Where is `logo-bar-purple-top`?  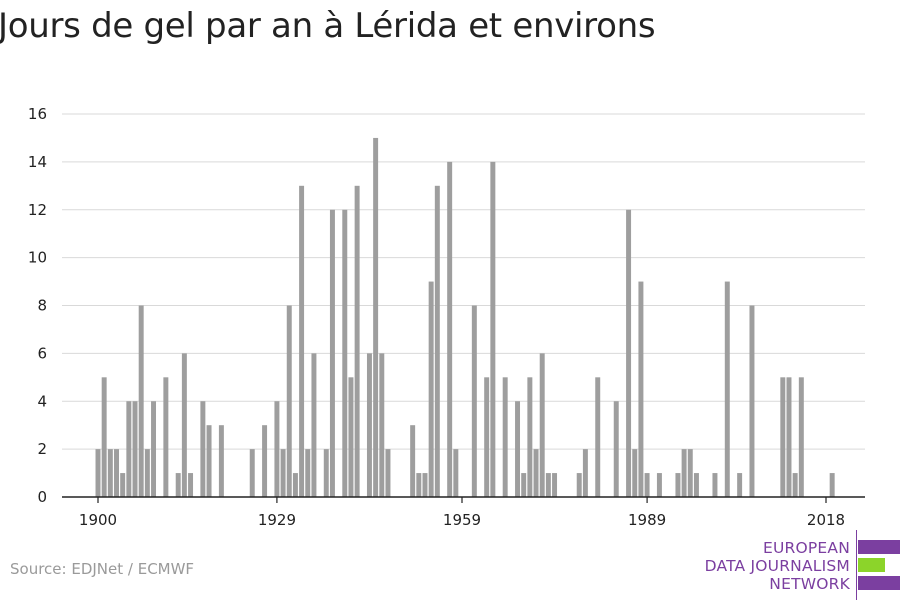
logo-bar-purple-top is located at coordinates (879, 547).